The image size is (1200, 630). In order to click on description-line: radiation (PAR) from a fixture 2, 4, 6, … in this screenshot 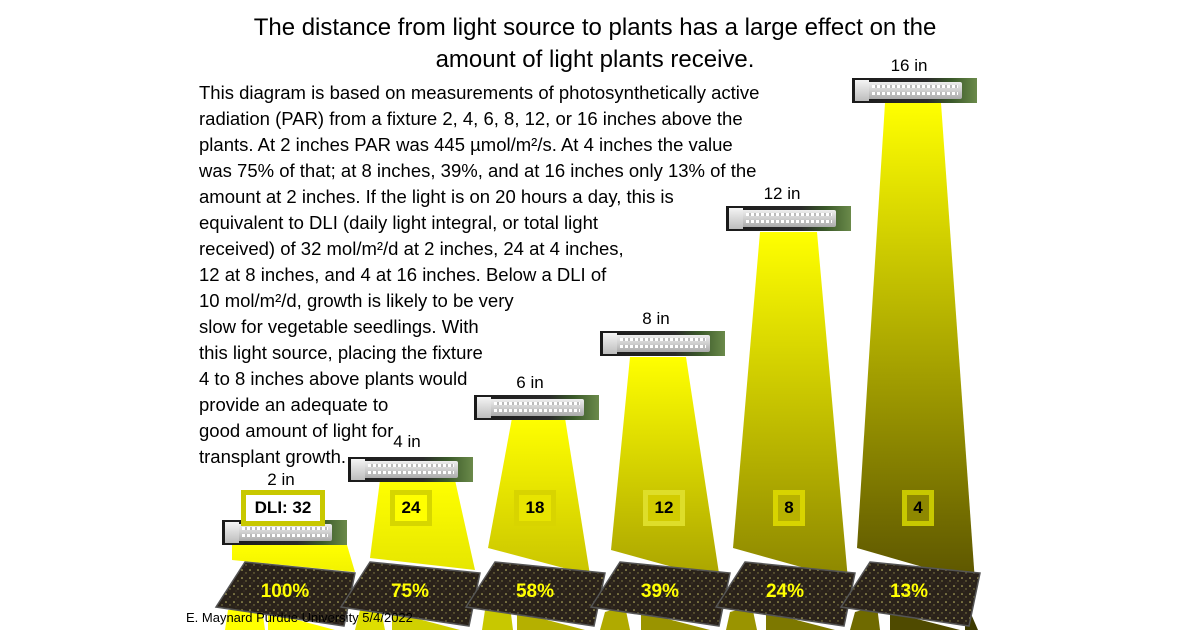, I will do `click(471, 118)`.